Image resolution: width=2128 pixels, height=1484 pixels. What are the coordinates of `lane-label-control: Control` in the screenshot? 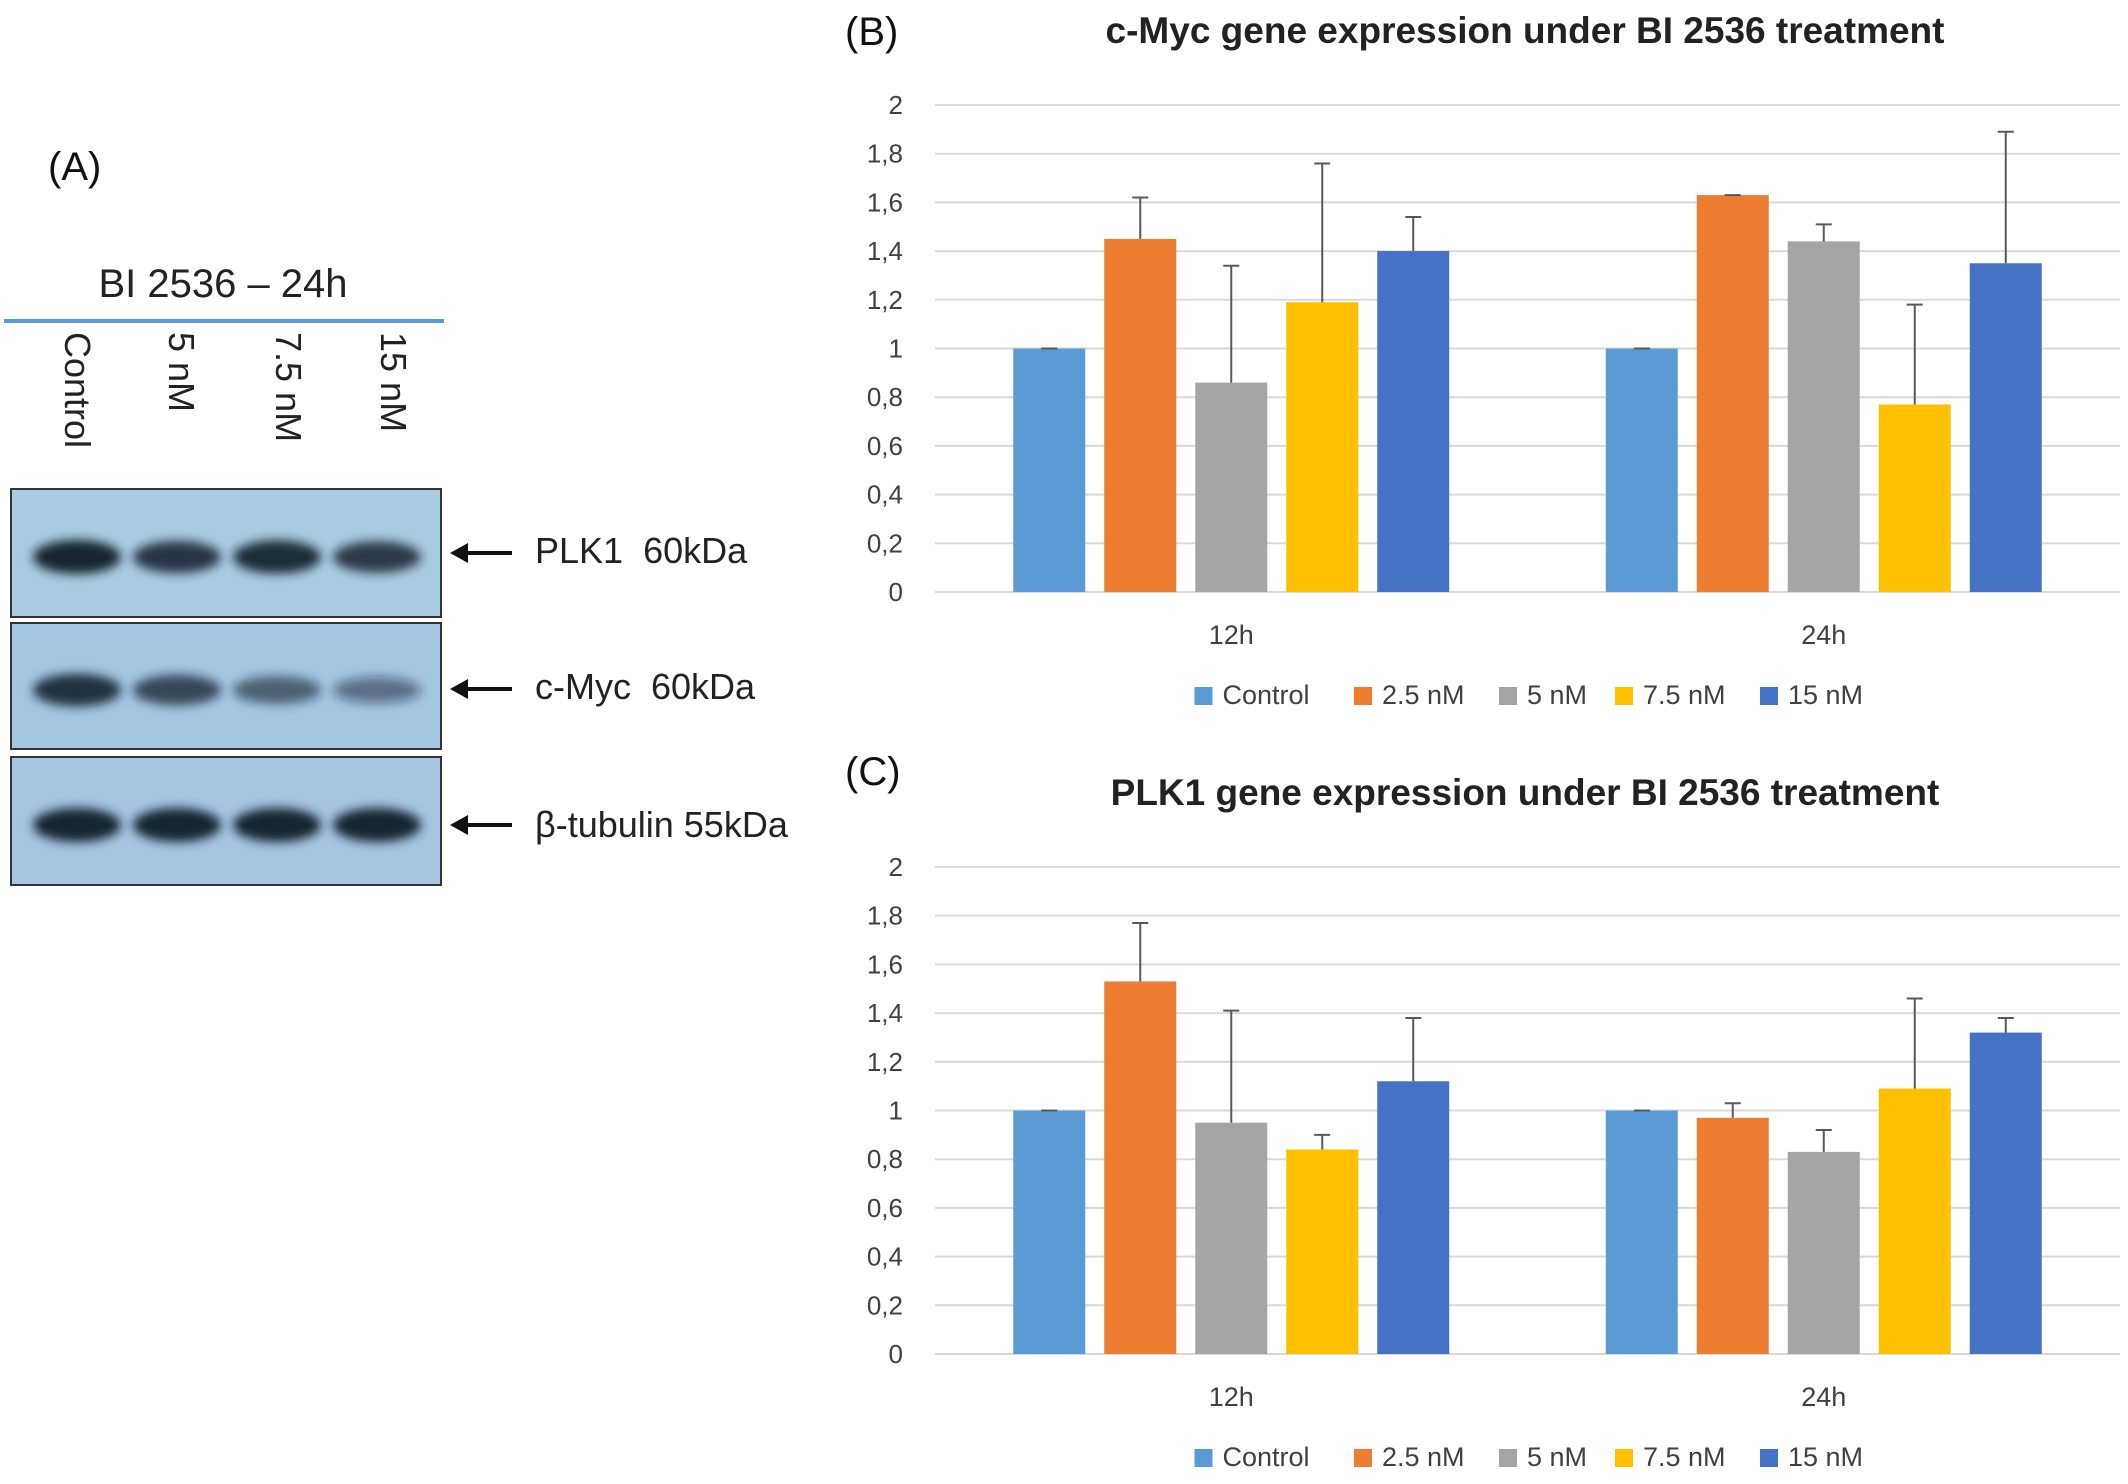 It's located at (77, 390).